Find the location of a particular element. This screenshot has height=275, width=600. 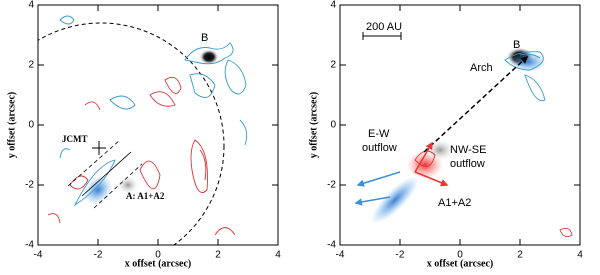

annotation: Arch is located at coordinates (481, 68).